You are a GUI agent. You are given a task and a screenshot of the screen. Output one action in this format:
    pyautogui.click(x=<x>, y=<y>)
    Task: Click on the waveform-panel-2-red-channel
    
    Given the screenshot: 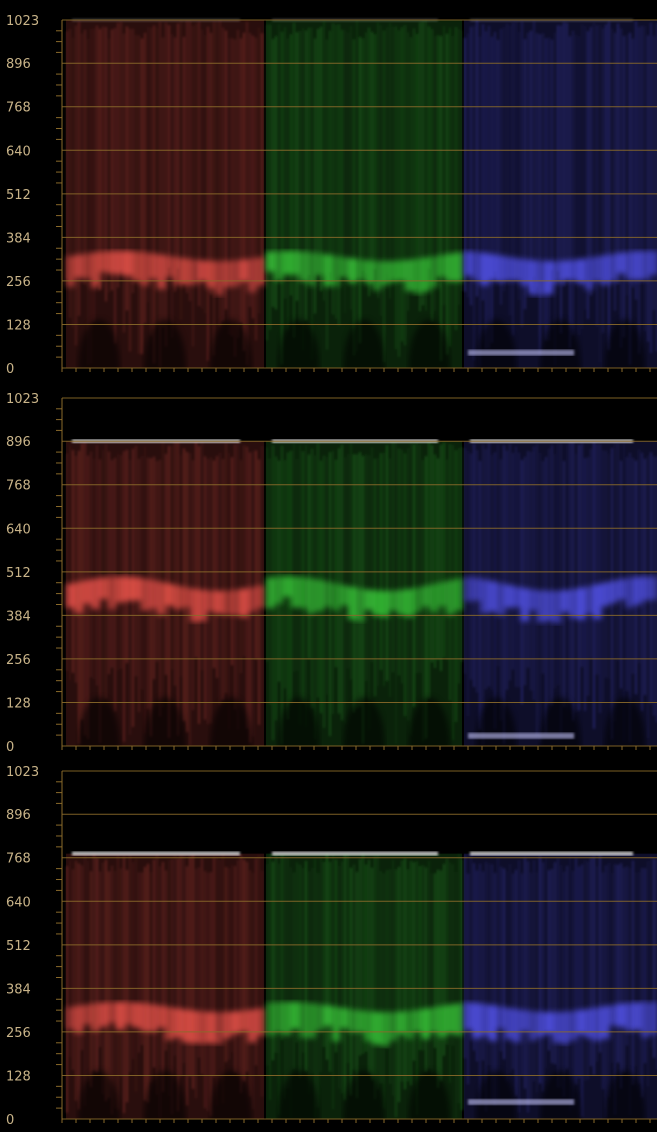 What is the action you would take?
    pyautogui.click(x=165, y=617)
    